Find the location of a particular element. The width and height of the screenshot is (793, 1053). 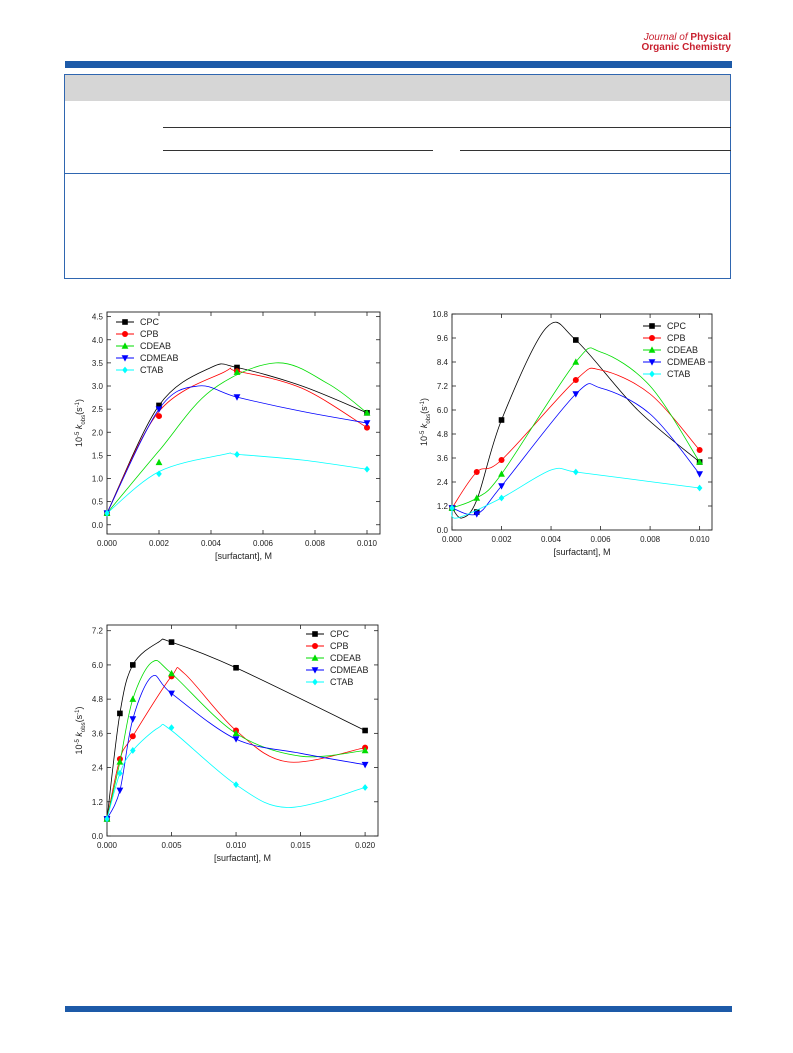

legend-label-cpb: CPB is located at coordinates (149, 334).